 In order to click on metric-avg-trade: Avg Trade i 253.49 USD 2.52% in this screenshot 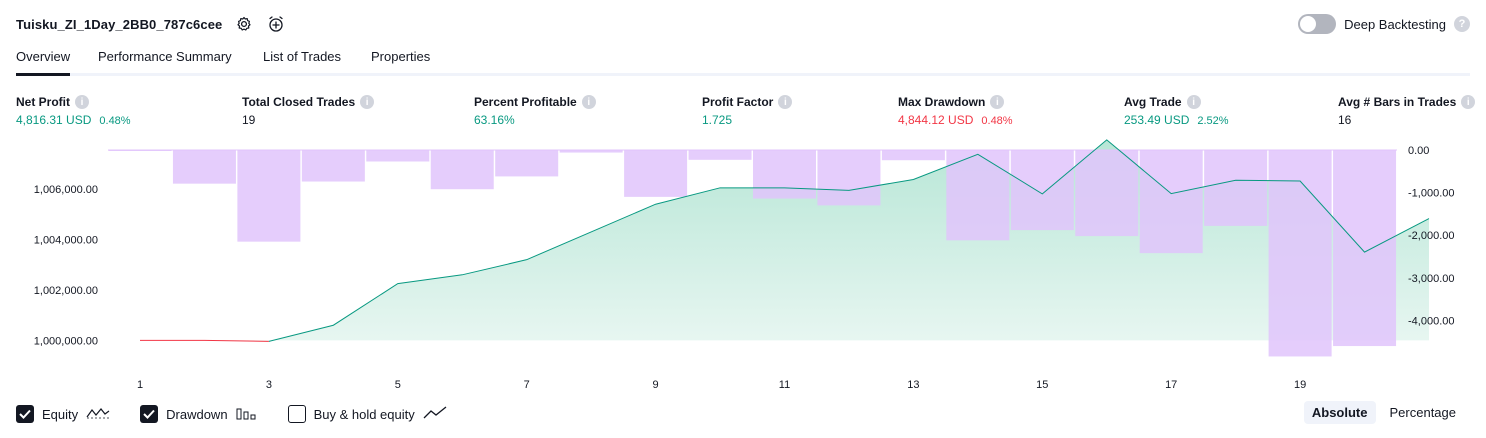, I will do `click(1176, 111)`.